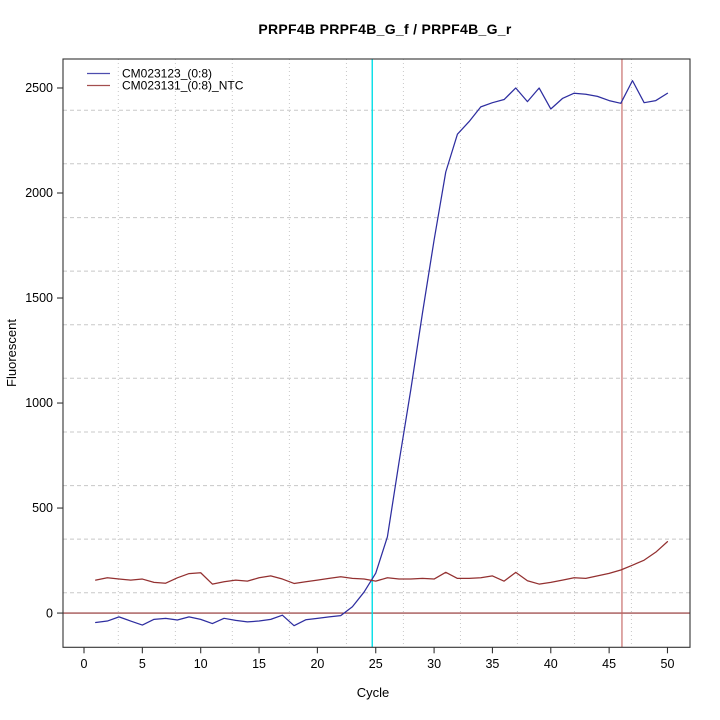 Image resolution: width=720 pixels, height=720 pixels. What do you see at coordinates (492, 664) in the screenshot?
I see `x-tick-label: 35` at bounding box center [492, 664].